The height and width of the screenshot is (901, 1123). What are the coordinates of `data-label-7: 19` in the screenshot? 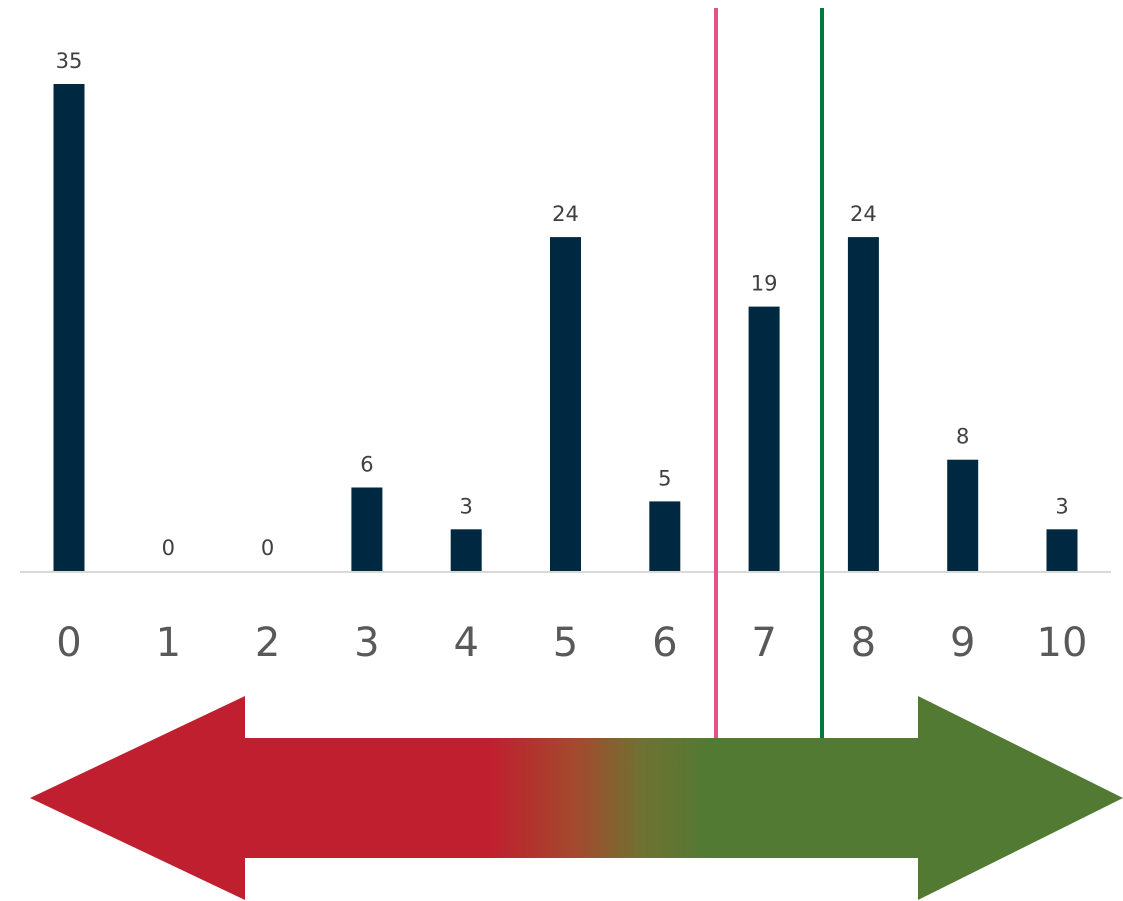 It's located at (764, 284).